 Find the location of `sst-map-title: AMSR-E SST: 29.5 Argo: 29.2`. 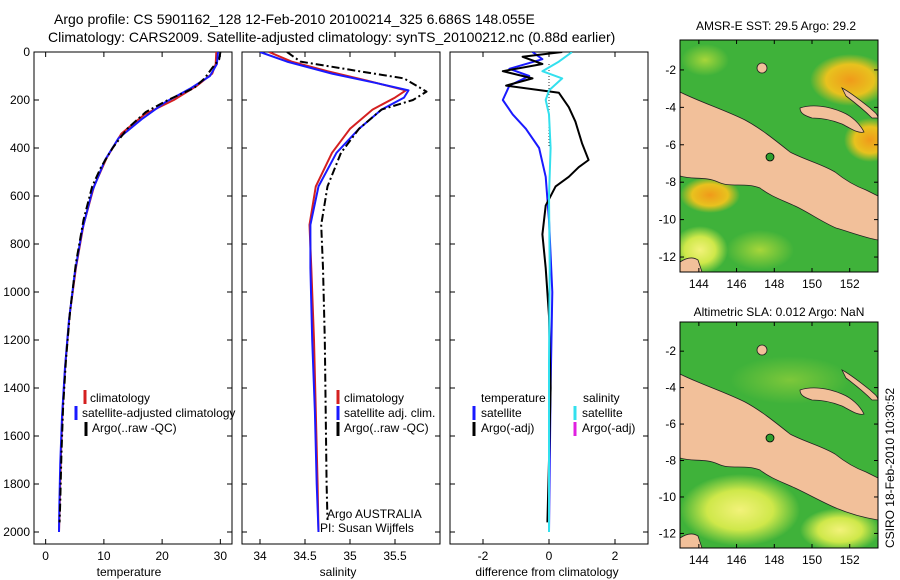

sst-map-title: AMSR-E SST: 29.5 Argo: 29.2 is located at coordinates (776, 26).